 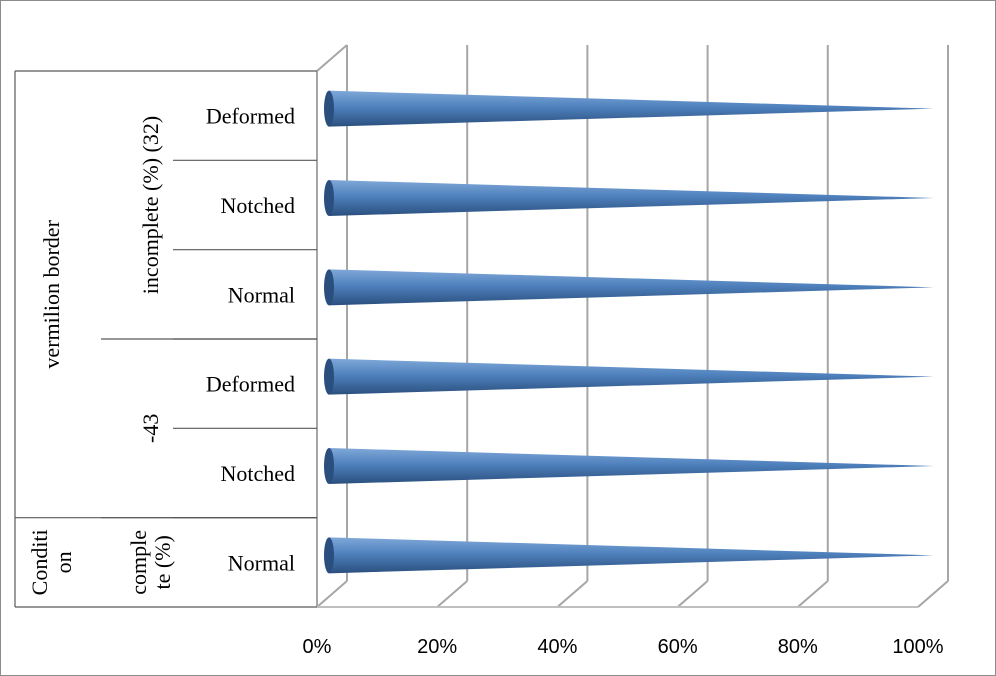 What do you see at coordinates (162, 562) in the screenshot?
I see `level2-group-label-line: te (%)` at bounding box center [162, 562].